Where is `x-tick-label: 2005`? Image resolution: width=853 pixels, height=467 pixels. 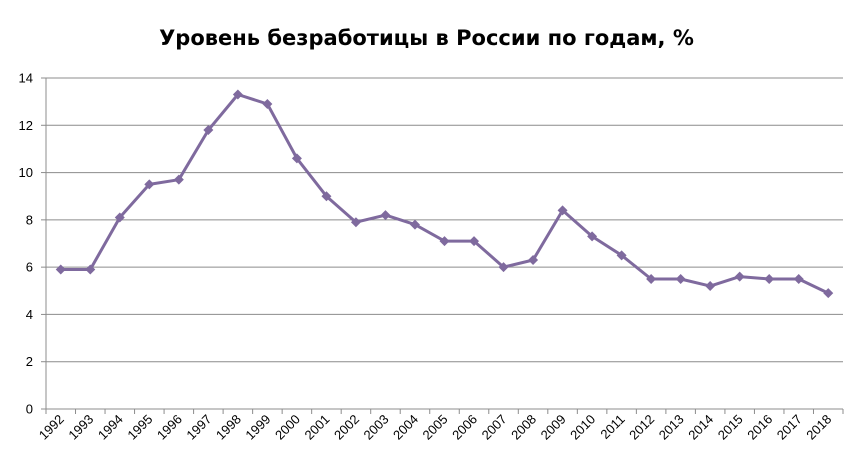
x-tick-label: 2005 is located at coordinates (435, 427).